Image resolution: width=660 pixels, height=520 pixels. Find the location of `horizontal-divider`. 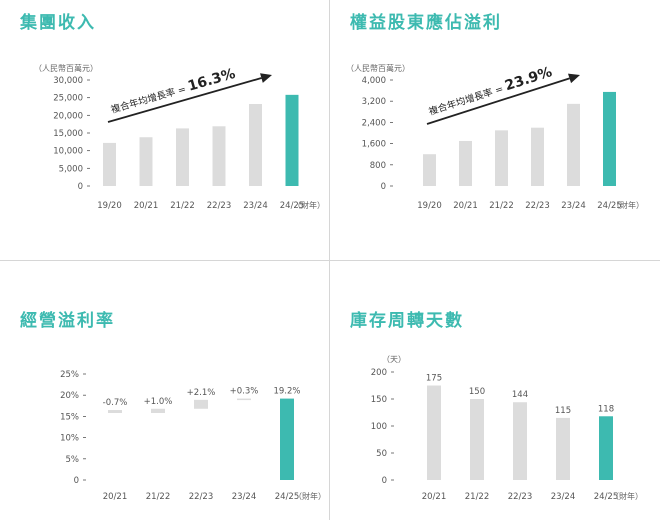

horizontal-divider is located at coordinates (330, 260).